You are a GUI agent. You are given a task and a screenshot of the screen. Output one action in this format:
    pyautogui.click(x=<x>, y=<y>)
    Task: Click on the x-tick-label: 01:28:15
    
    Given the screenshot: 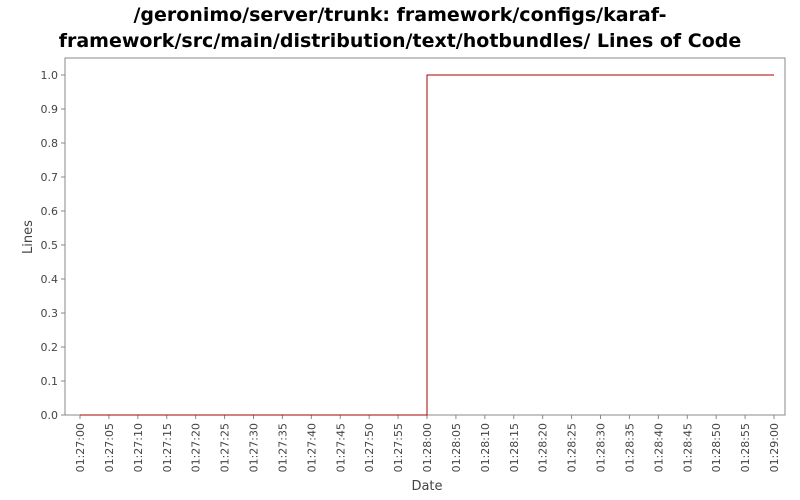 What is the action you would take?
    pyautogui.click(x=514, y=447)
    